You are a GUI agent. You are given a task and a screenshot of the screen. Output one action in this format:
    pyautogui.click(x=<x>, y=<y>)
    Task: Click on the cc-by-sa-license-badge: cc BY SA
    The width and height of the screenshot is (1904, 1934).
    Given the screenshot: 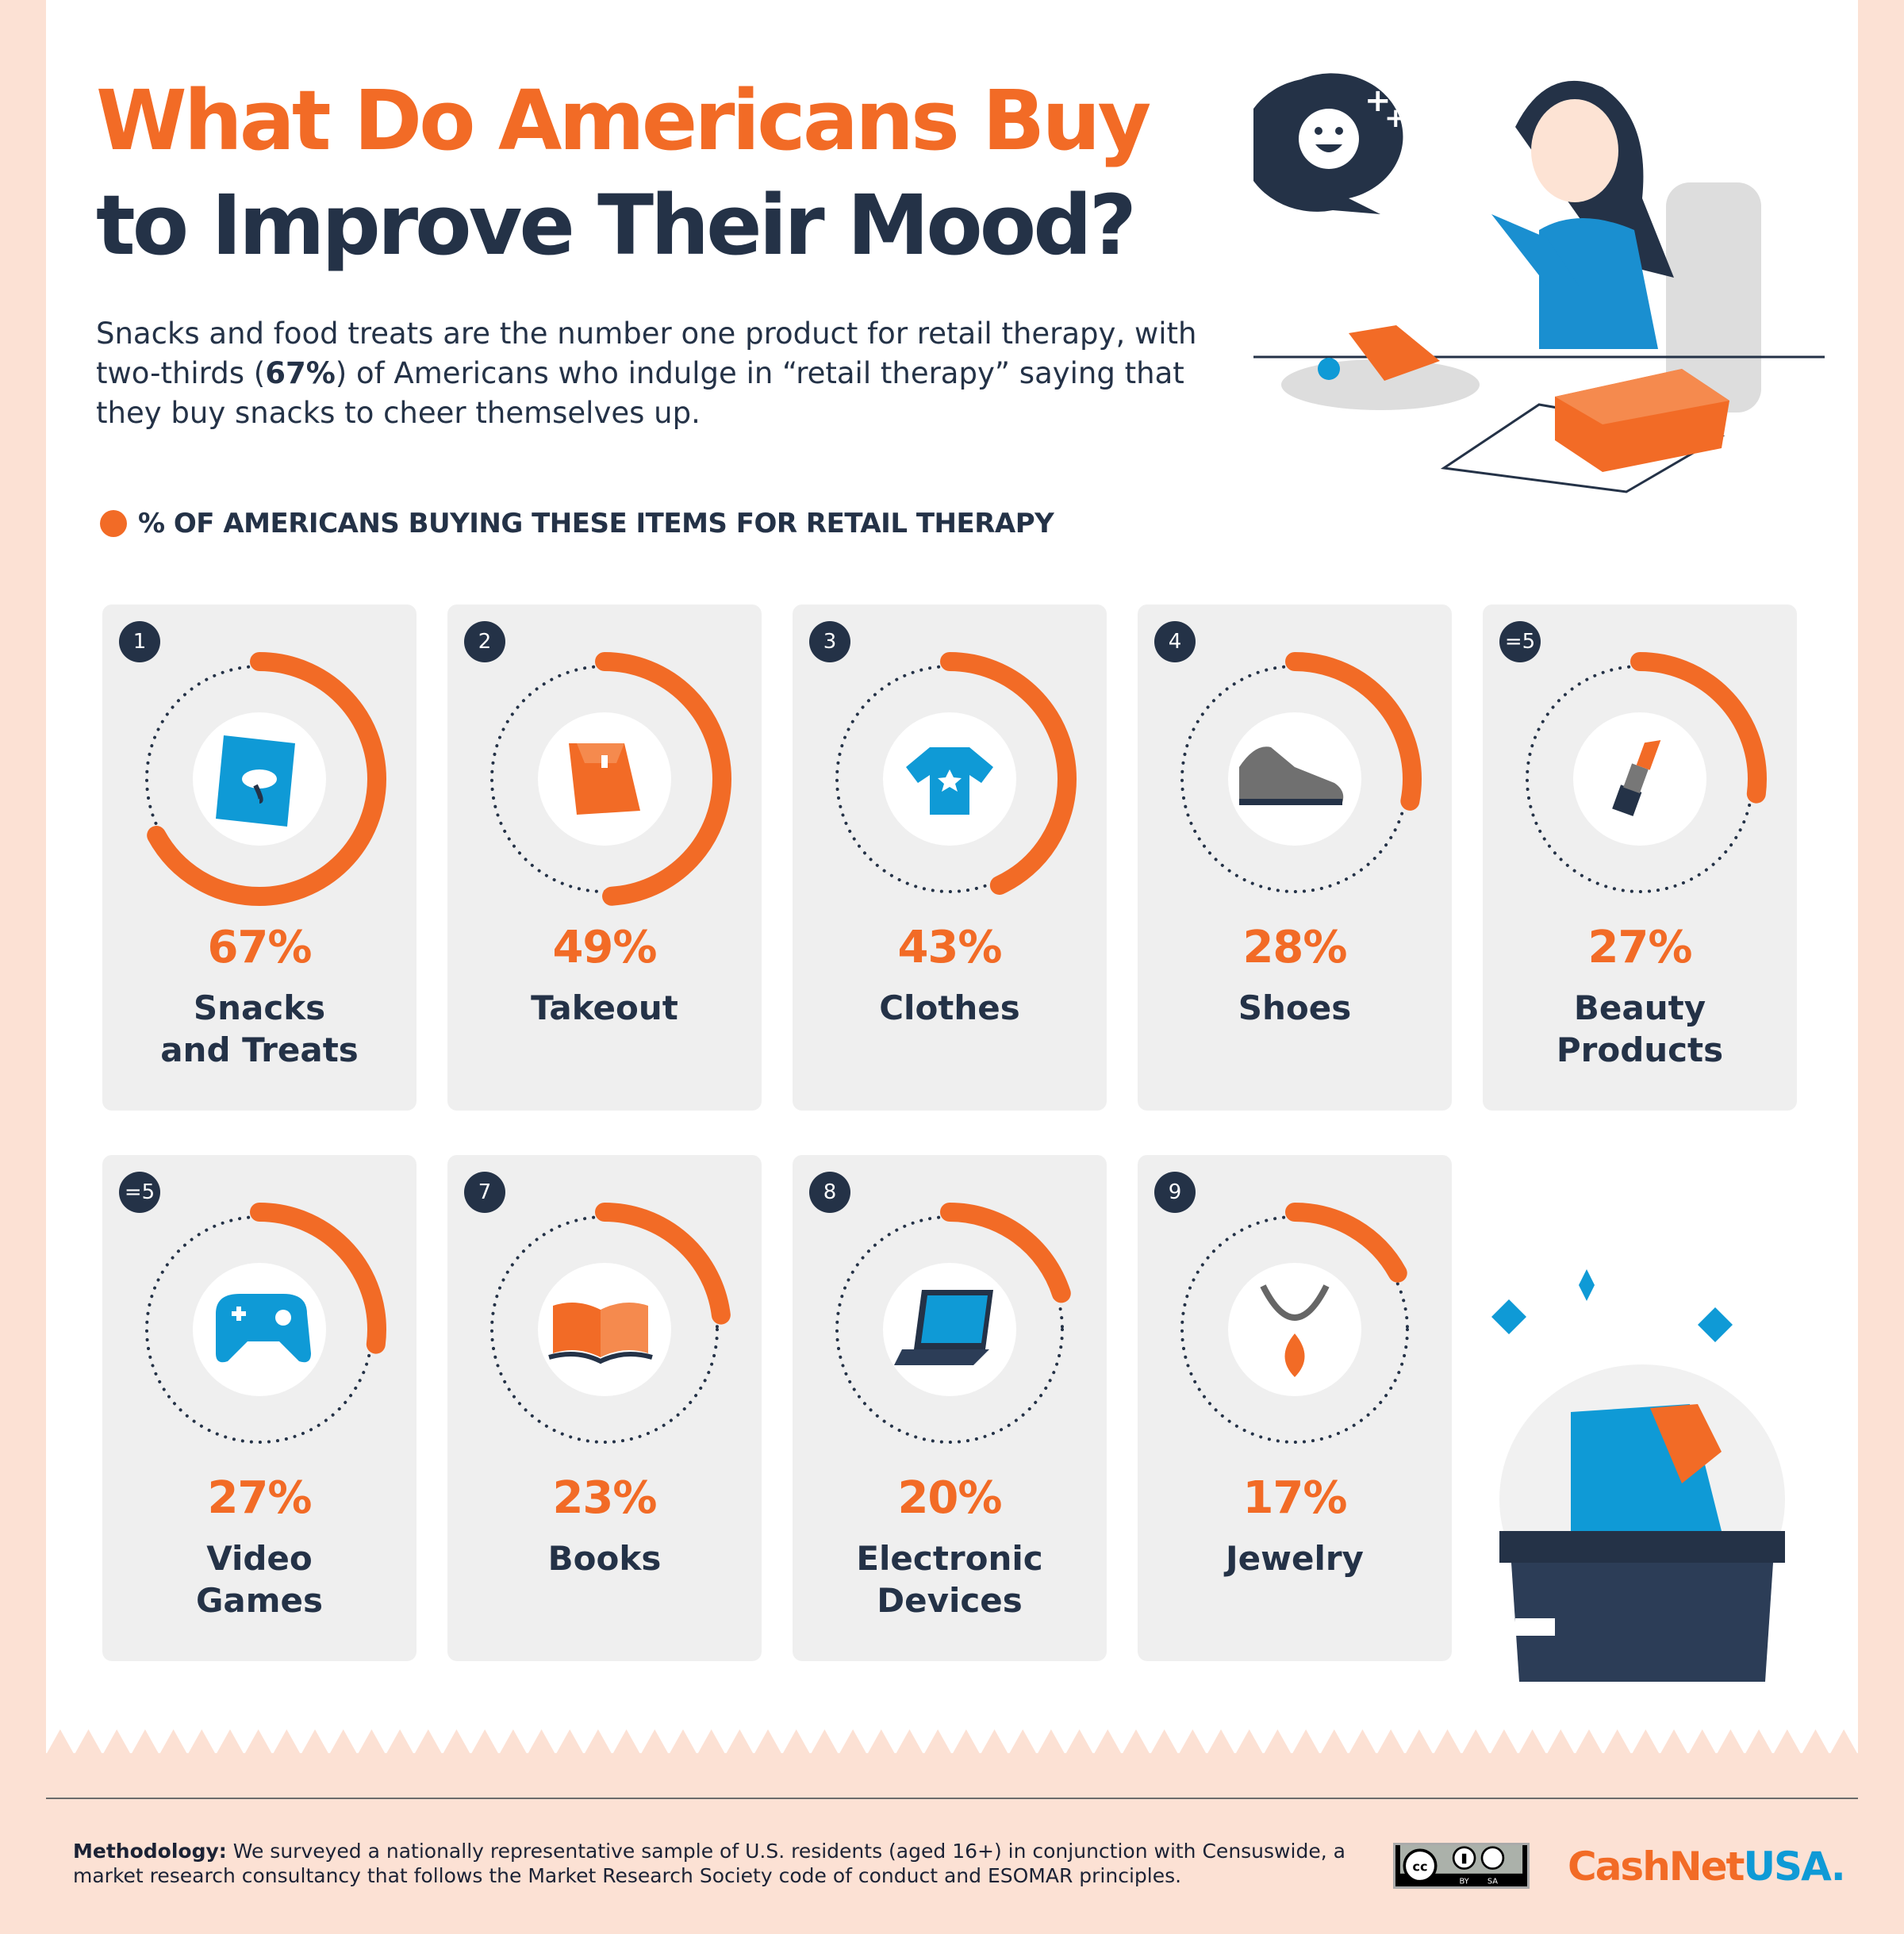 What is the action you would take?
    pyautogui.click(x=1461, y=1866)
    